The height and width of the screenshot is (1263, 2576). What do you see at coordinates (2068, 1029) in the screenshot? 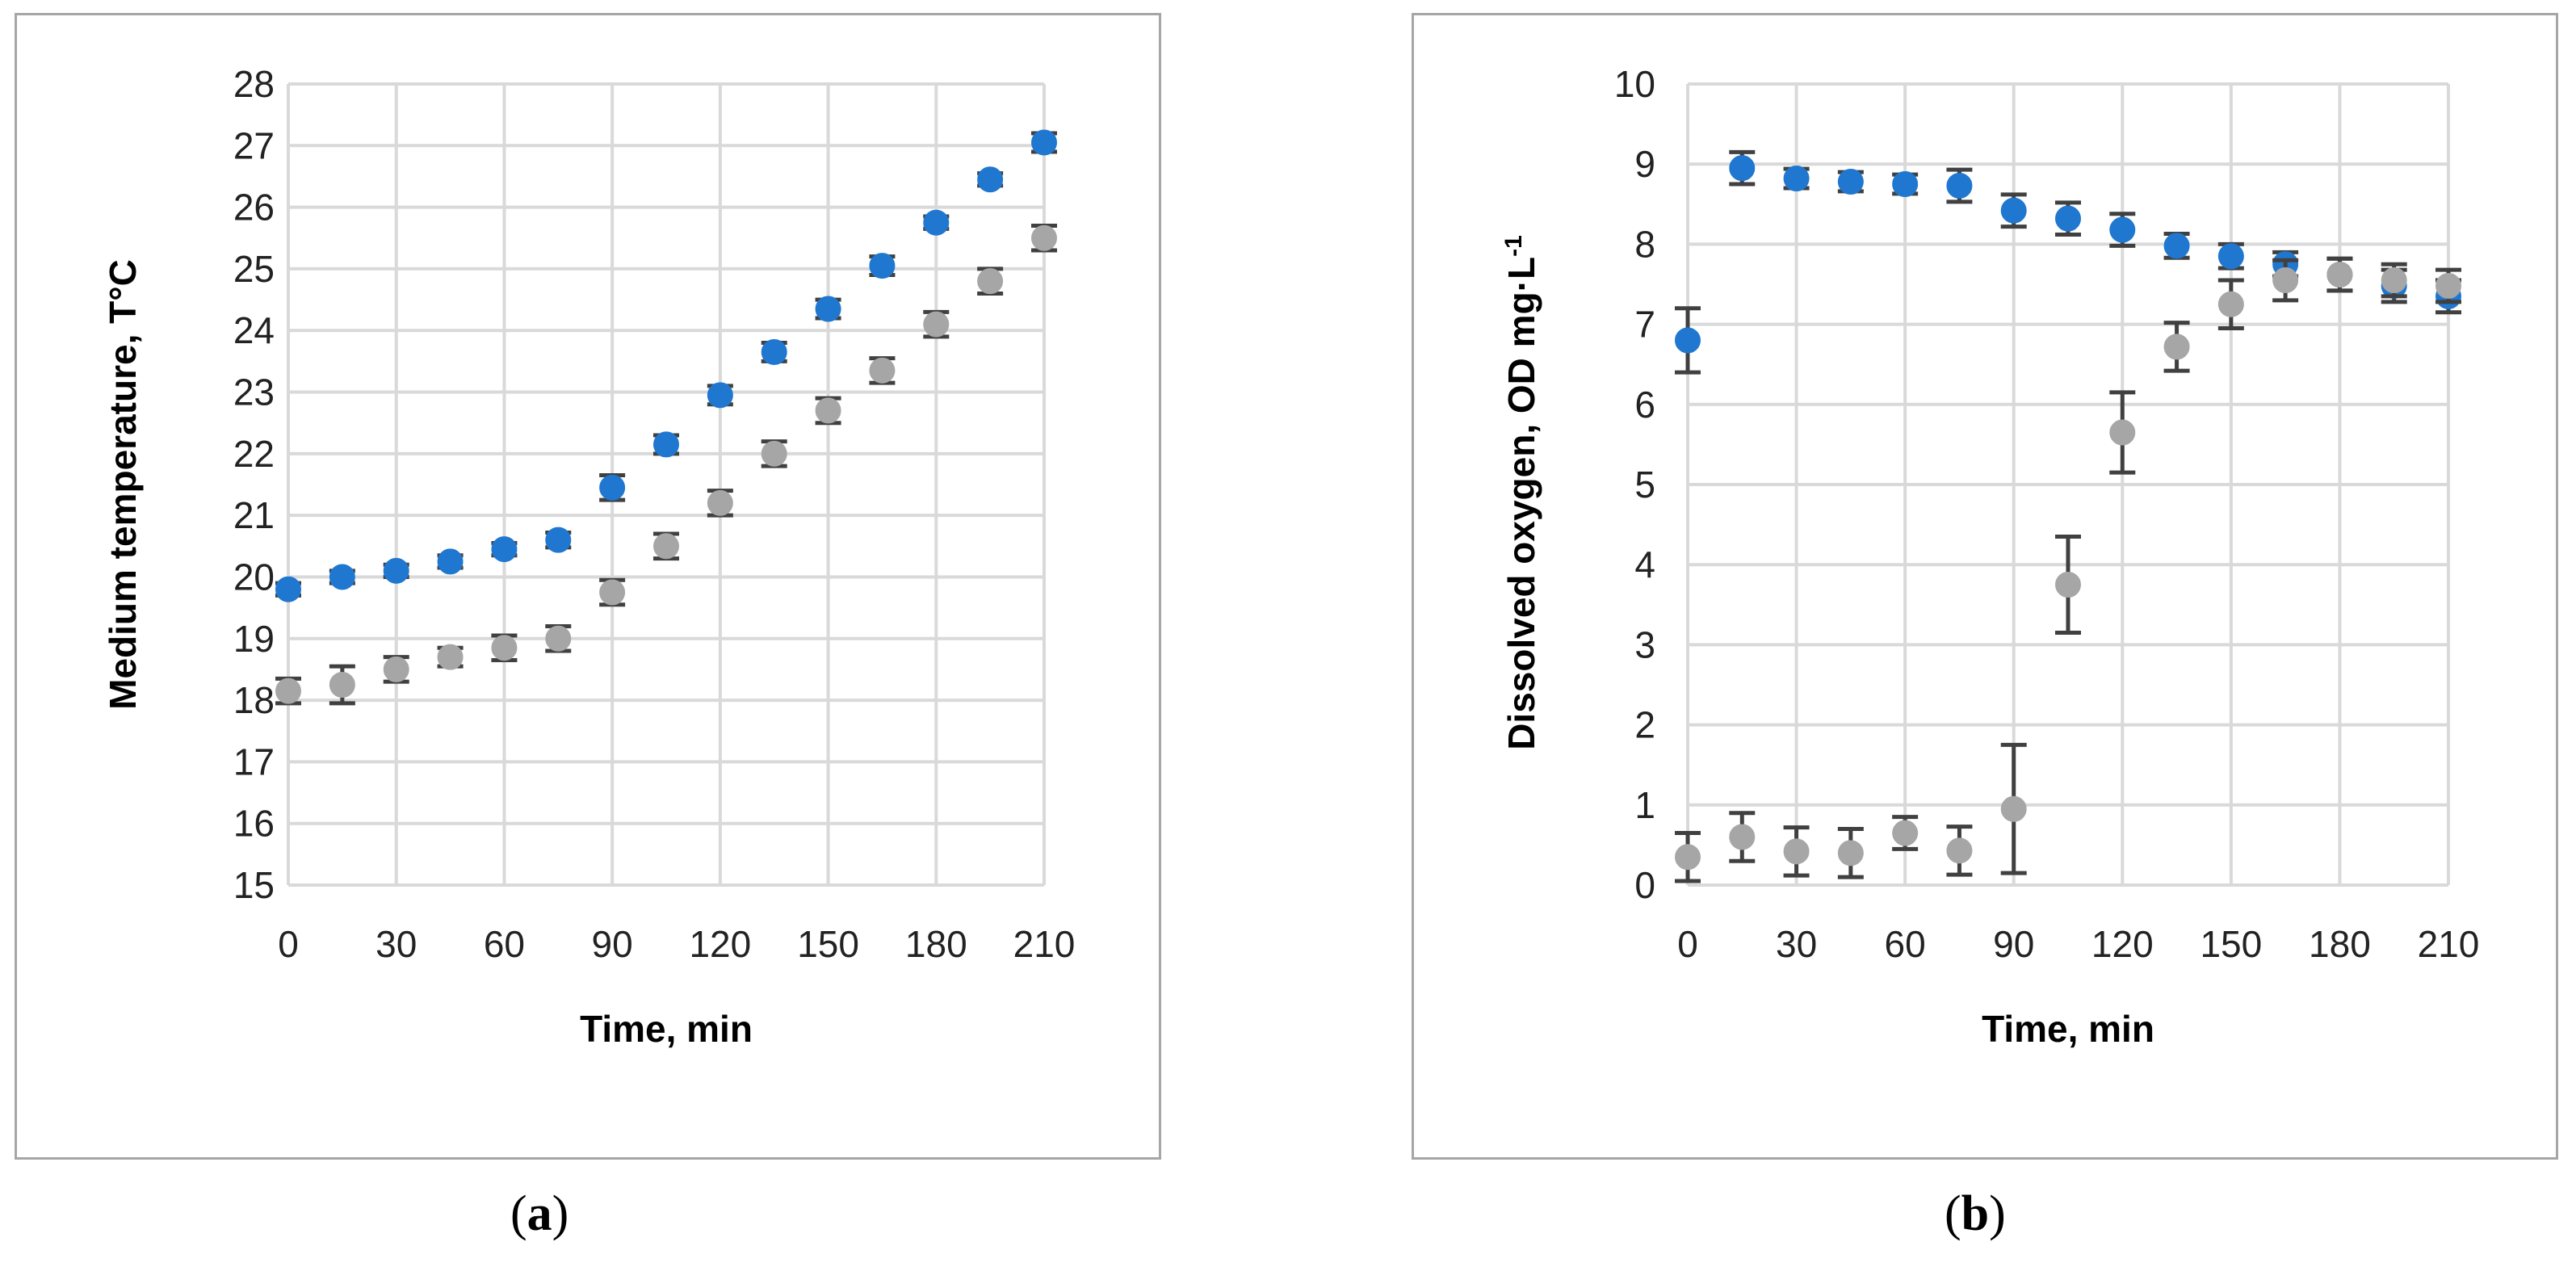
I see `chart-b-xaxis-title: Time, min` at bounding box center [2068, 1029].